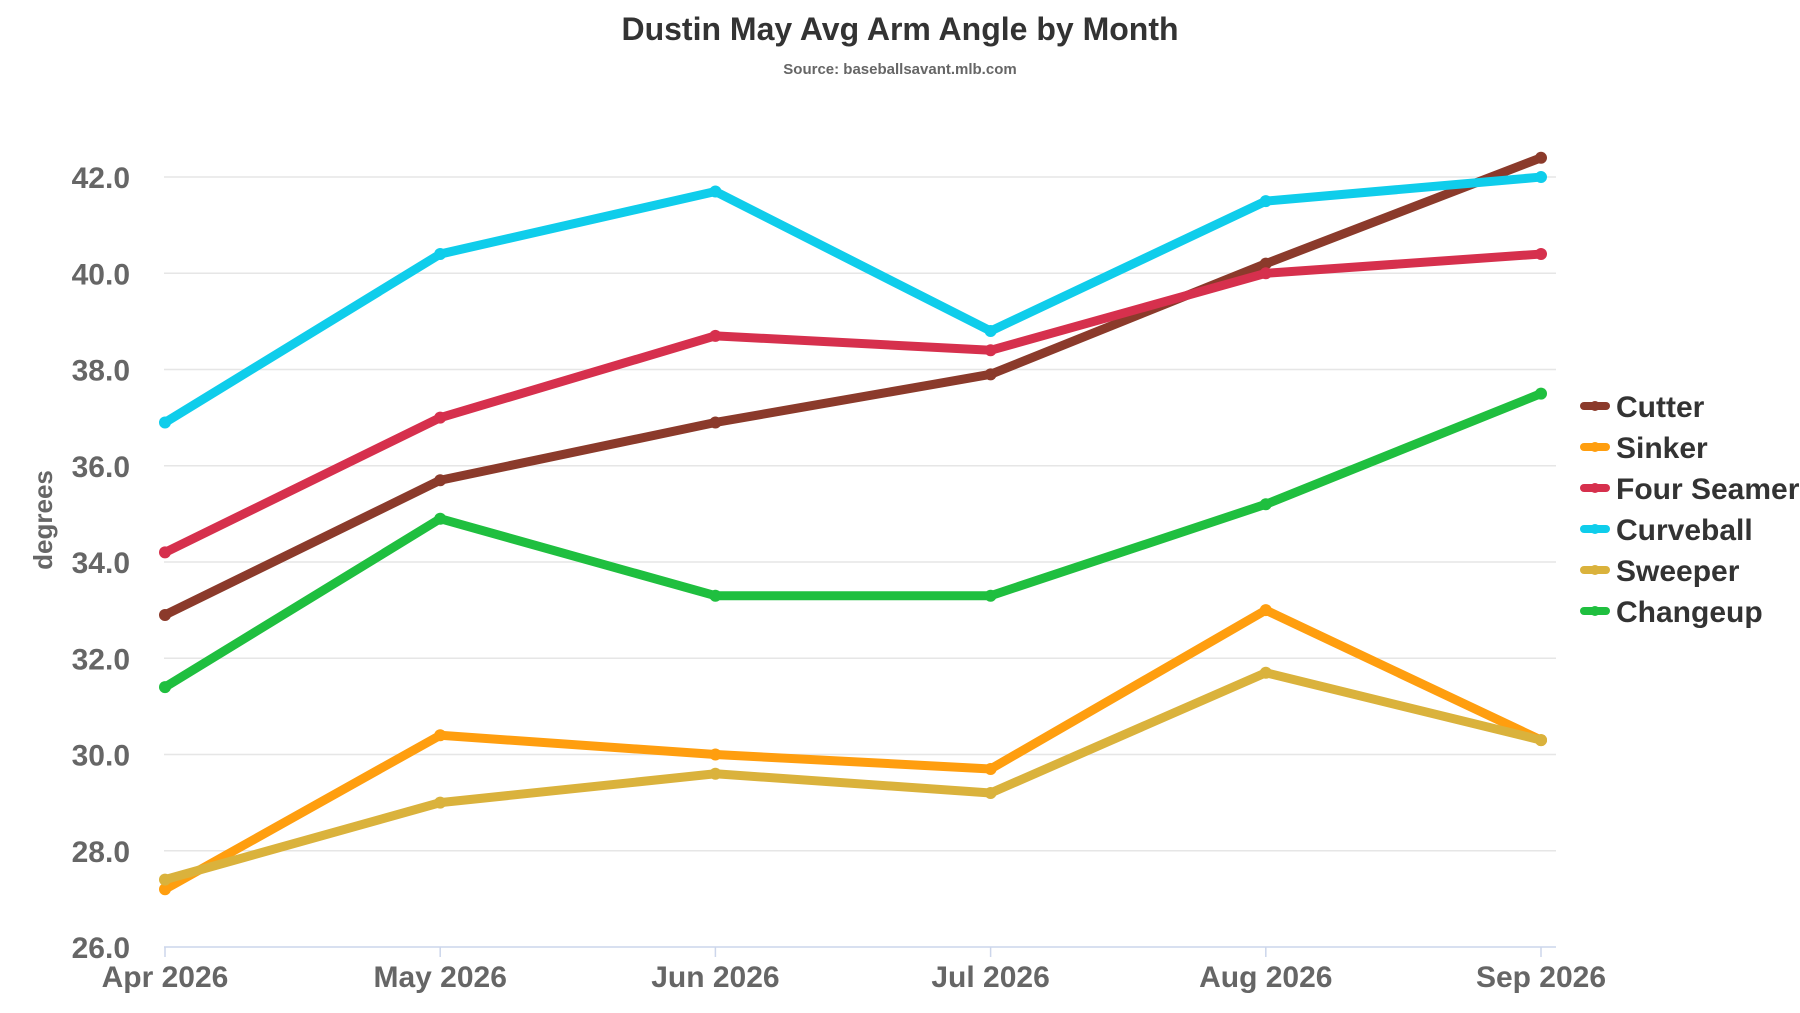 This screenshot has height=1013, width=1800. What do you see at coordinates (1541, 977) in the screenshot?
I see `x-tick-label: Sep 2026` at bounding box center [1541, 977].